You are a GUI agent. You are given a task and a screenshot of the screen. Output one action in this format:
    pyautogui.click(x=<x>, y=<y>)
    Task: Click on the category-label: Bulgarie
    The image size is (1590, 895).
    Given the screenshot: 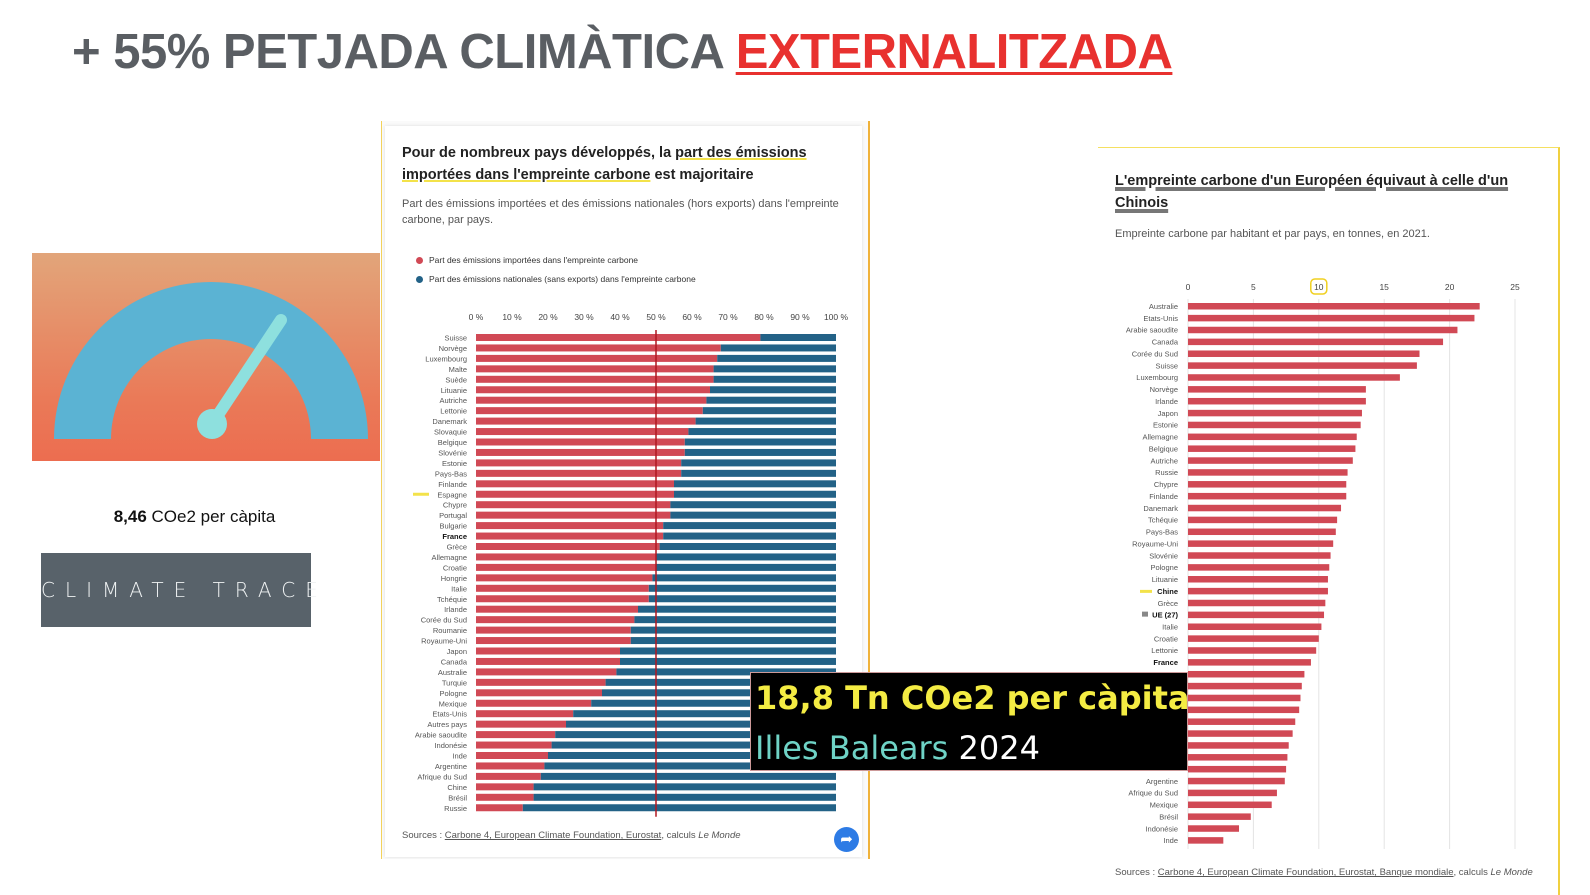 What is the action you would take?
    pyautogui.click(x=453, y=526)
    